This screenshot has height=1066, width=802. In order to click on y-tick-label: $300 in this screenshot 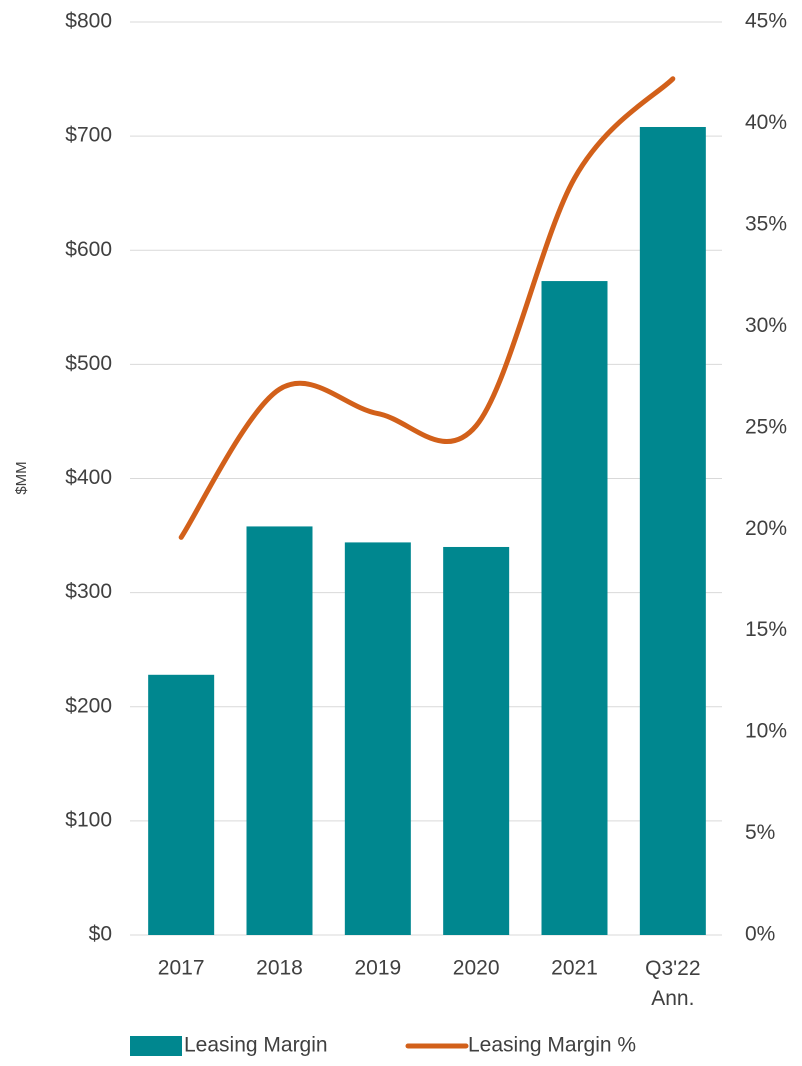, I will do `click(88, 591)`.